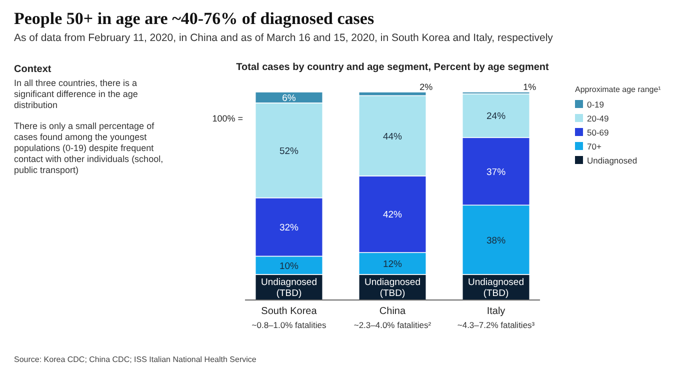 This screenshot has height=380, width=694. I want to click on source-note: Source: Korea CDC; China CDC; ISS Italian National Health Service, so click(135, 359).